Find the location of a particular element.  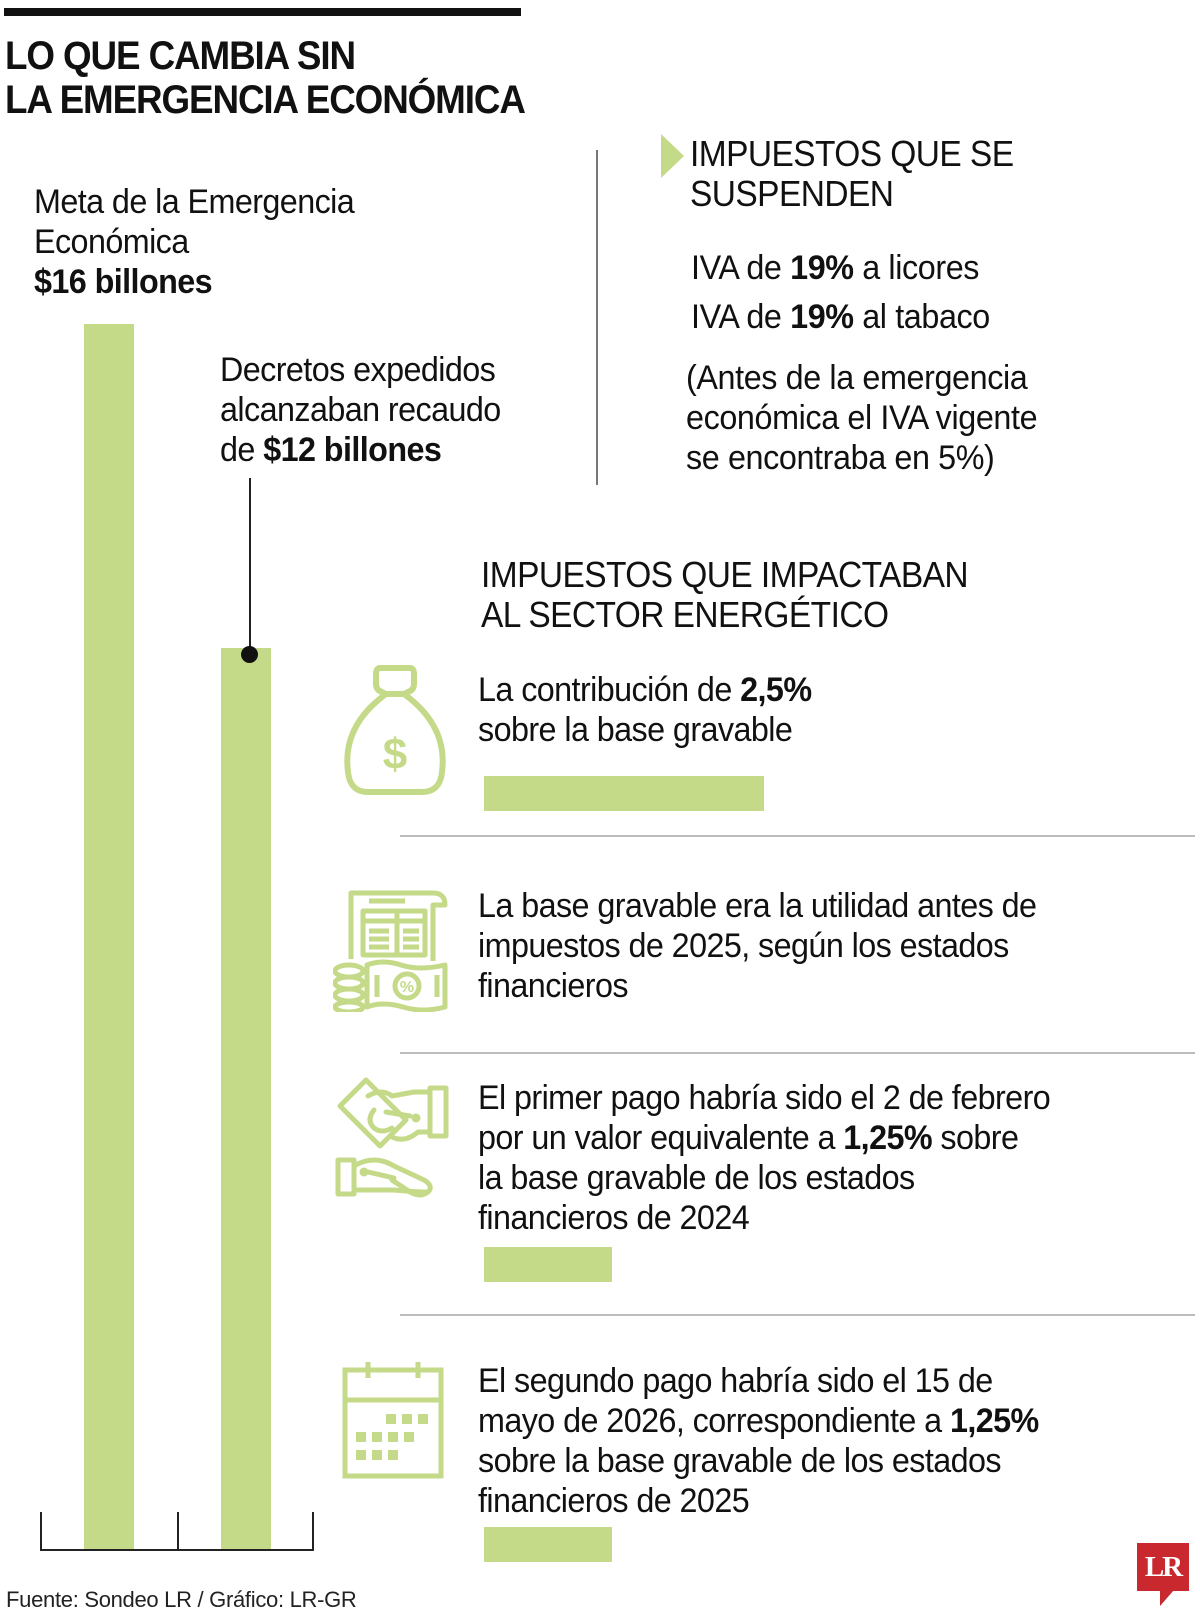

suspended-heading-line-1: IMPUESTOS QUE SE is located at coordinates (852, 153).